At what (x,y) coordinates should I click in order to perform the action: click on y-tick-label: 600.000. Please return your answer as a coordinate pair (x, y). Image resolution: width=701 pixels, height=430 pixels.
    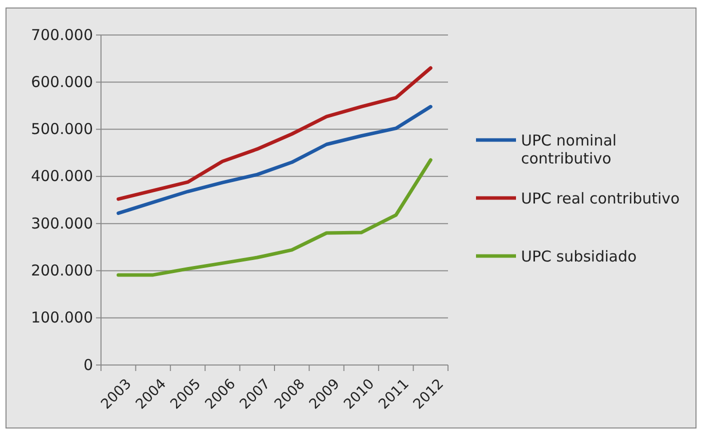
    Looking at the image, I should click on (61, 81).